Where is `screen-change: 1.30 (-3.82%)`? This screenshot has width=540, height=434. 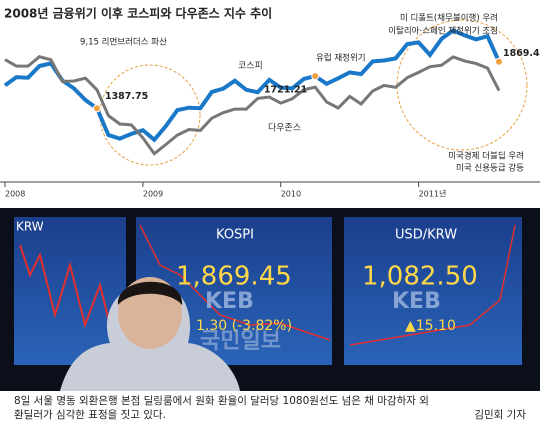
screen-change: 1.30 (-3.82%) is located at coordinates (244, 326).